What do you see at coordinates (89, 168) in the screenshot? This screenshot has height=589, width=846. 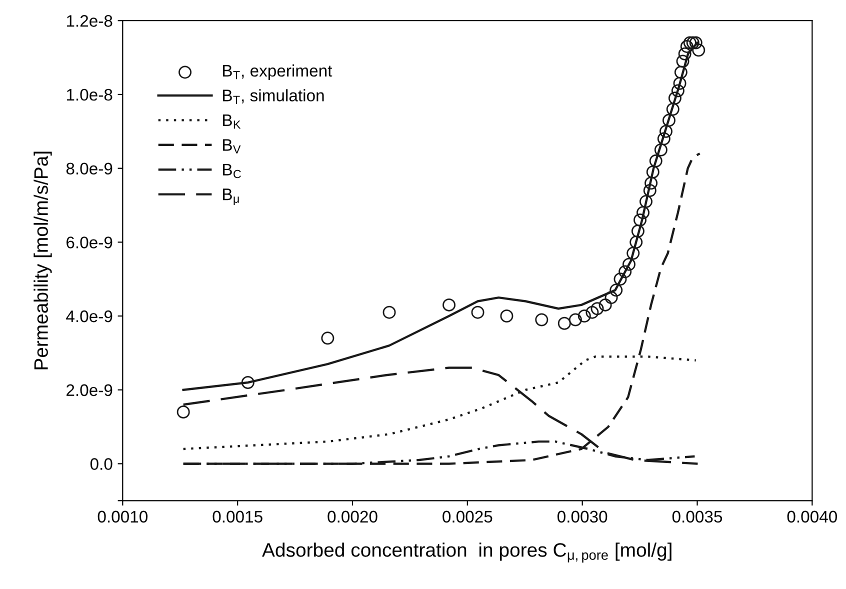 I see `y-tick-label: 8.0e-9` at bounding box center [89, 168].